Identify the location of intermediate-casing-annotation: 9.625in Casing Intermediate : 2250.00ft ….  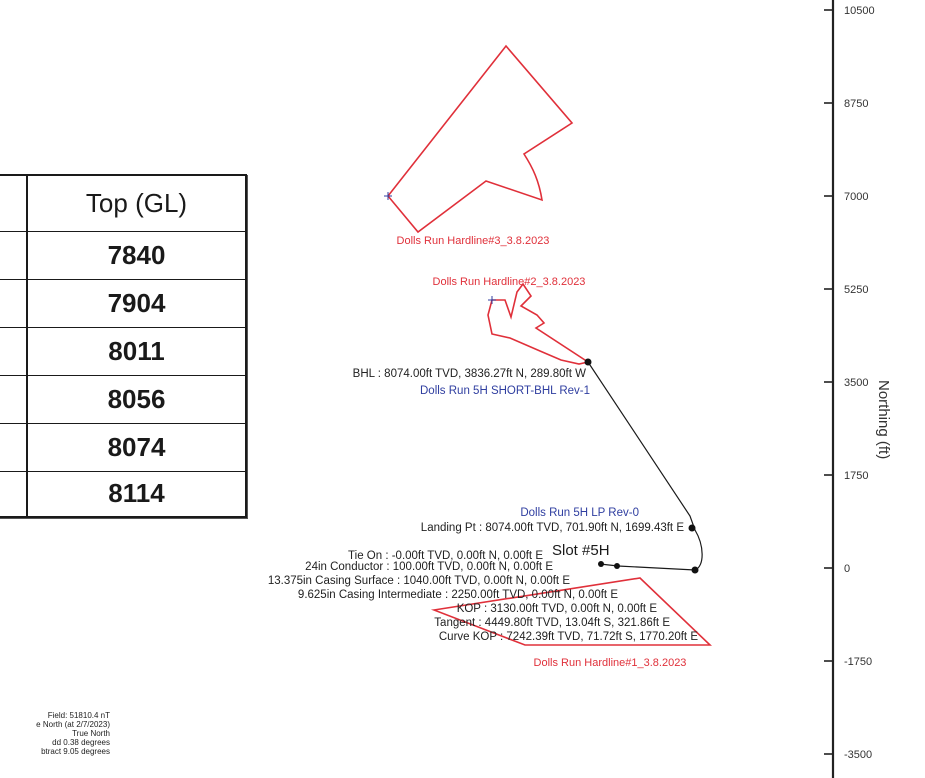
(458, 595).